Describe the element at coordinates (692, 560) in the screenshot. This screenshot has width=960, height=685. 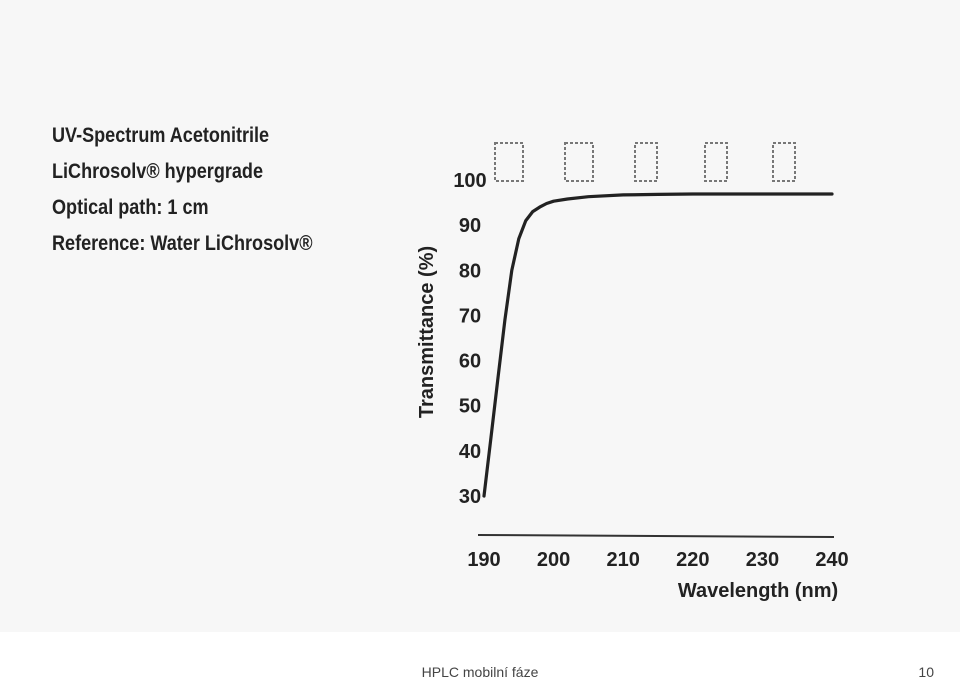
I see `x-tick-label: 220` at that location.